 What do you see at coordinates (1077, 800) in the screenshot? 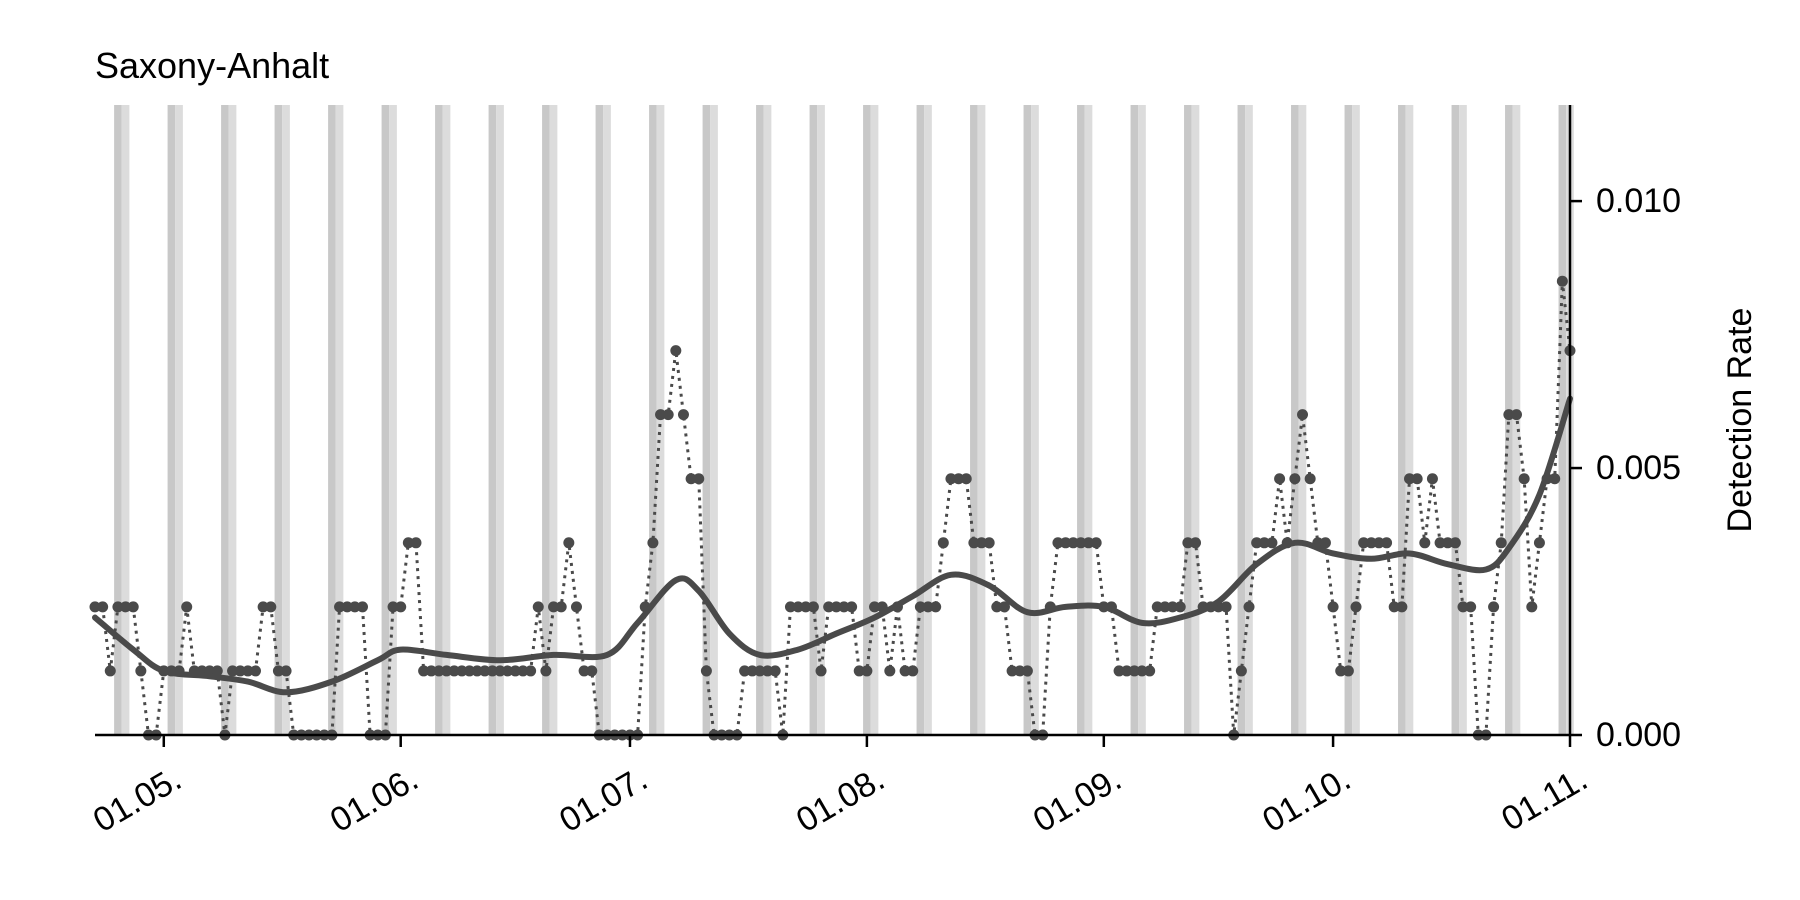
I see `x-tick-label: 01.09.` at bounding box center [1077, 800].